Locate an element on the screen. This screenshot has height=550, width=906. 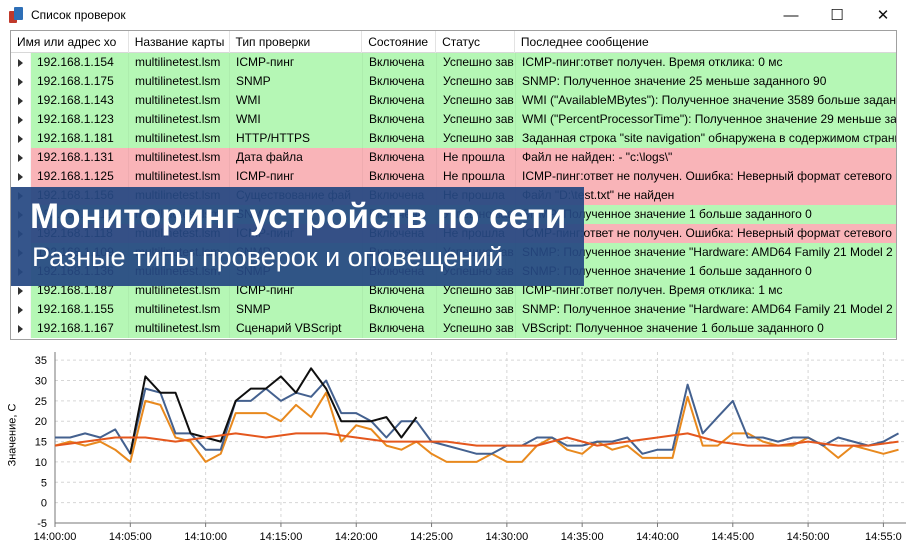
chart-y-tick-label: 10 is located at coordinates (41, 463).